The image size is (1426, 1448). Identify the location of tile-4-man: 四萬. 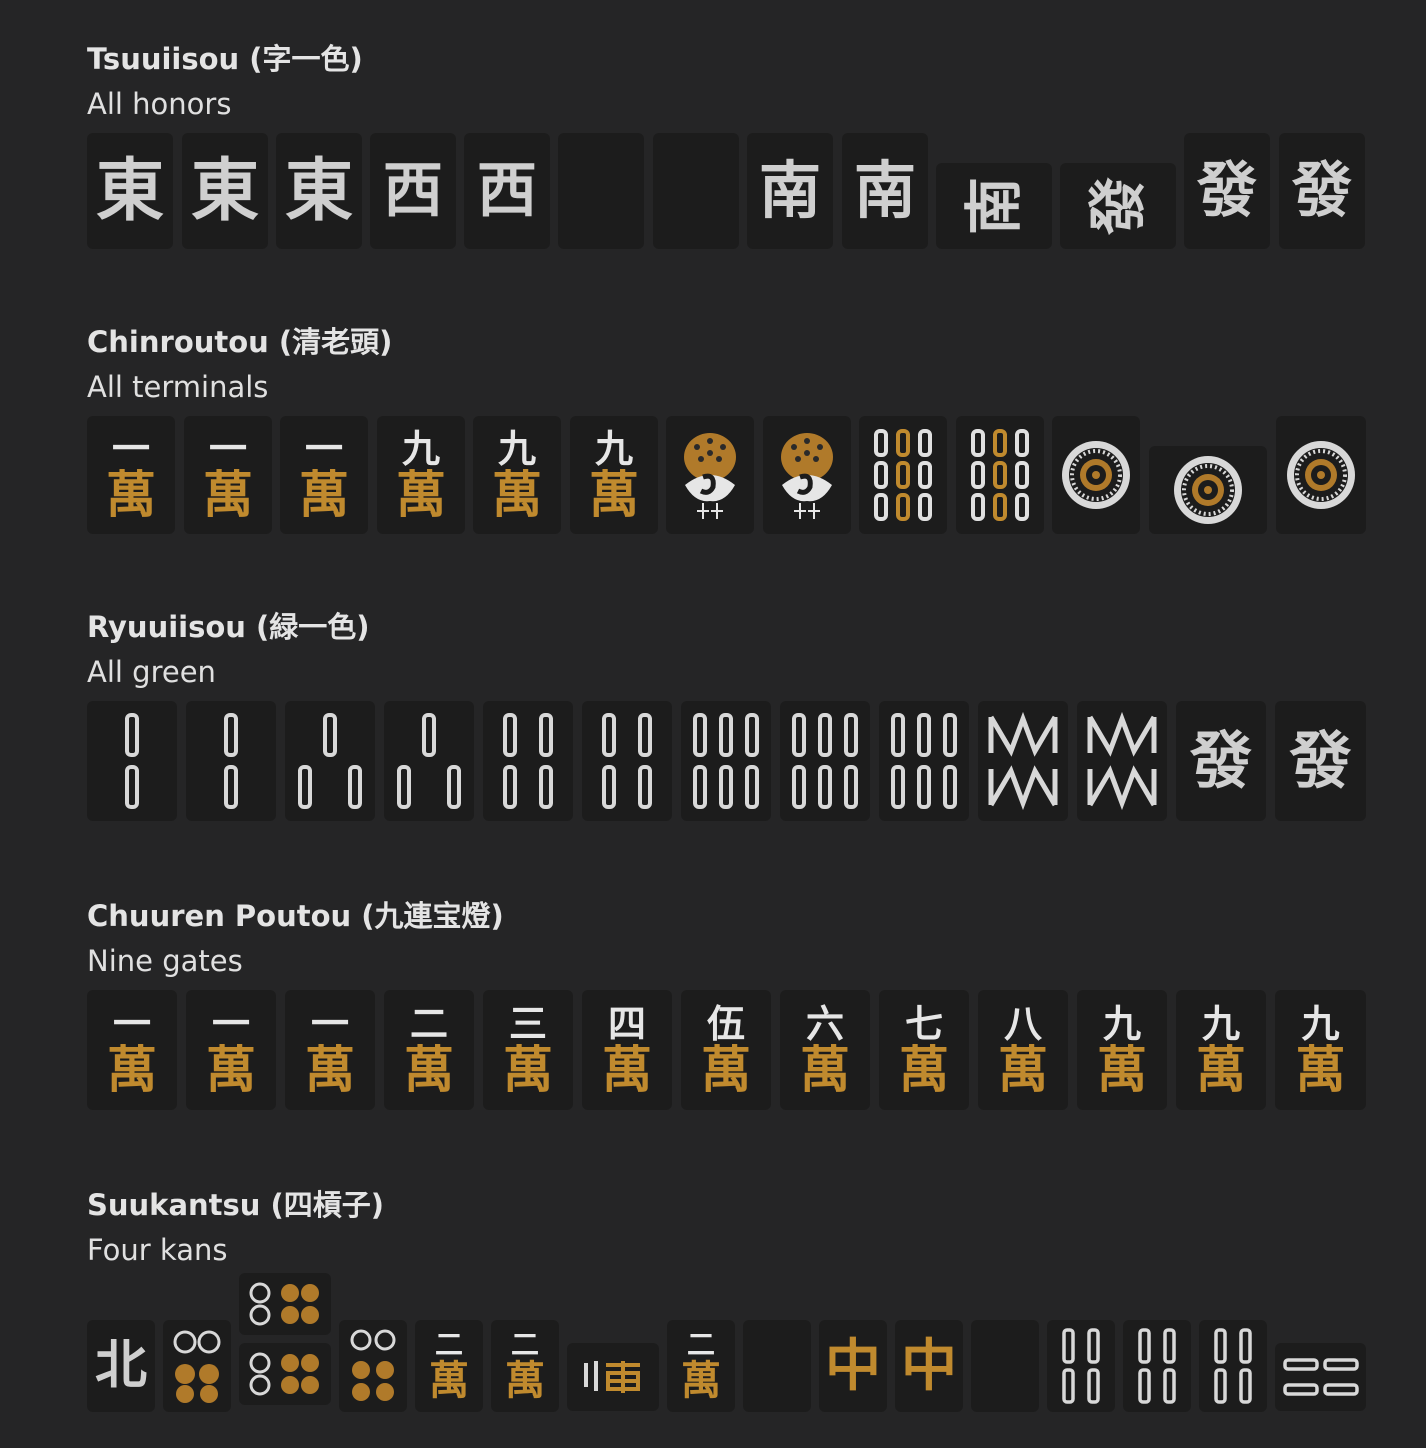
(627, 1050).